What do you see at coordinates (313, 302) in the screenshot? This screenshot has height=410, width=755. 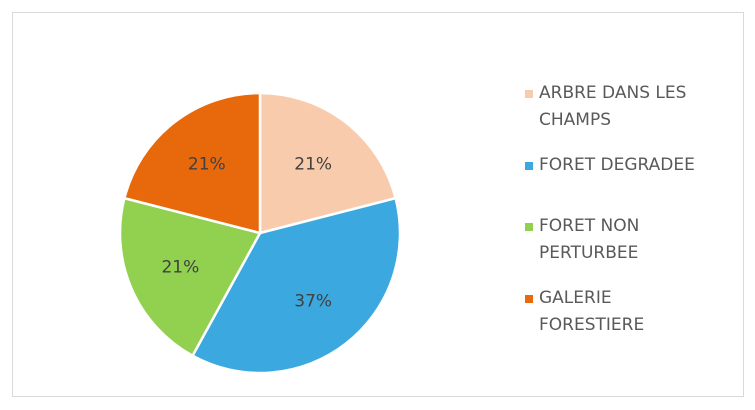 I see `data-label: 37%` at bounding box center [313, 302].